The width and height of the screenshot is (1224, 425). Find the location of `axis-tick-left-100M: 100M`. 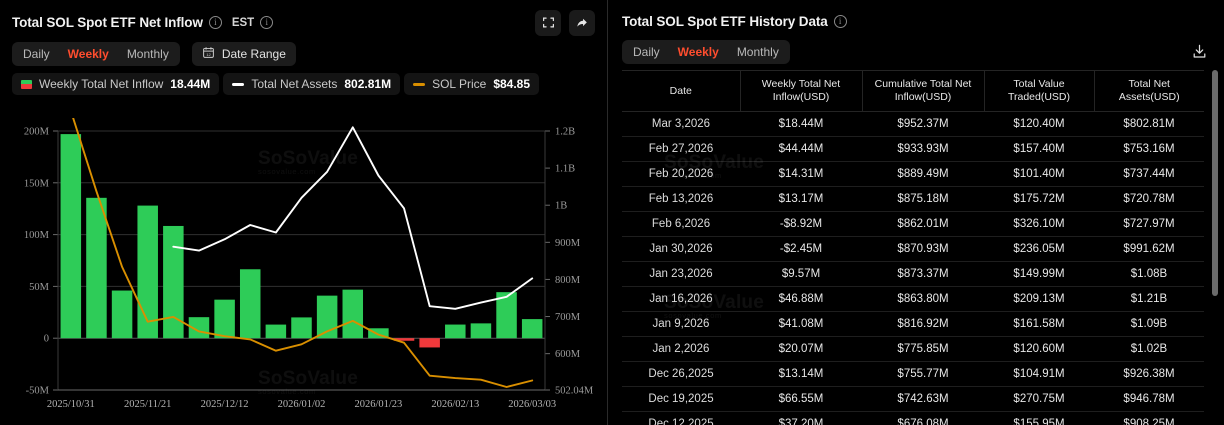

axis-tick-left-100M: 100M is located at coordinates (37, 235).